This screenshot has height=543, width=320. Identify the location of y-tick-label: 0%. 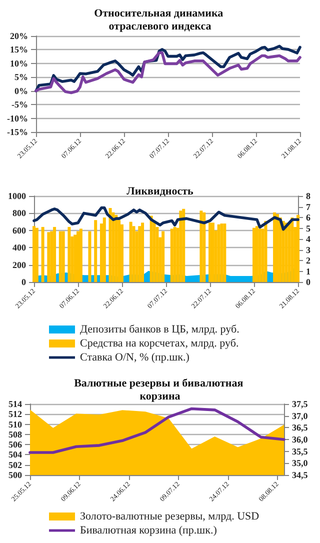
(21, 91).